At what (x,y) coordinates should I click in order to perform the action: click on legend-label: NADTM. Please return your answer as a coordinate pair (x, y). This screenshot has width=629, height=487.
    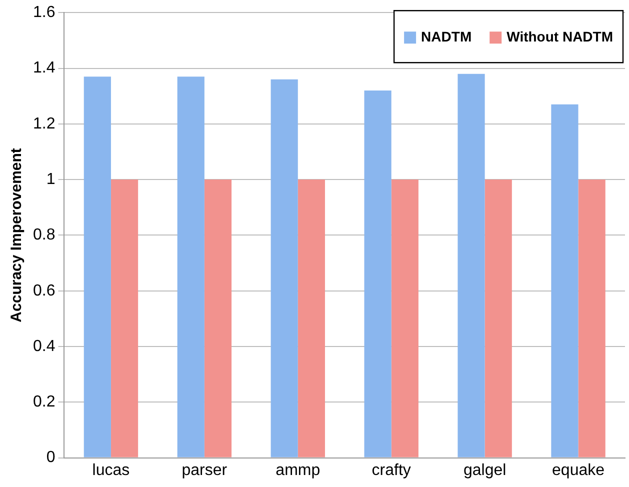
    Looking at the image, I should click on (446, 36).